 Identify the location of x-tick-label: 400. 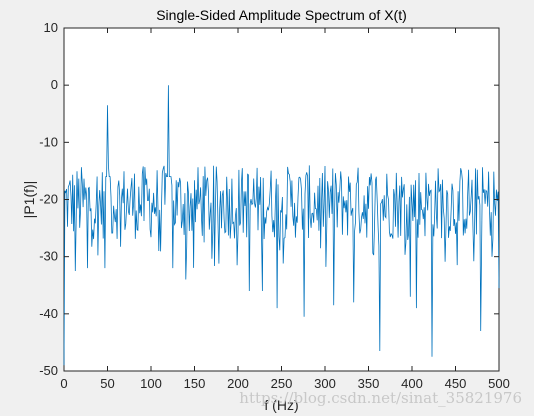
(412, 383).